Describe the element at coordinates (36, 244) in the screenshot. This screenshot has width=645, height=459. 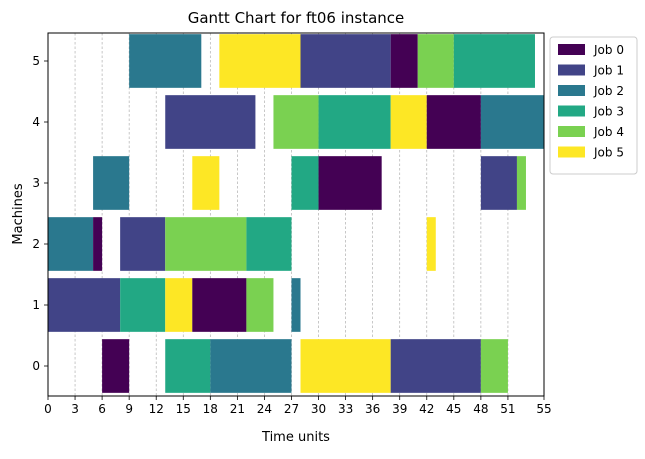
I see `y-tick-label: 2` at that location.